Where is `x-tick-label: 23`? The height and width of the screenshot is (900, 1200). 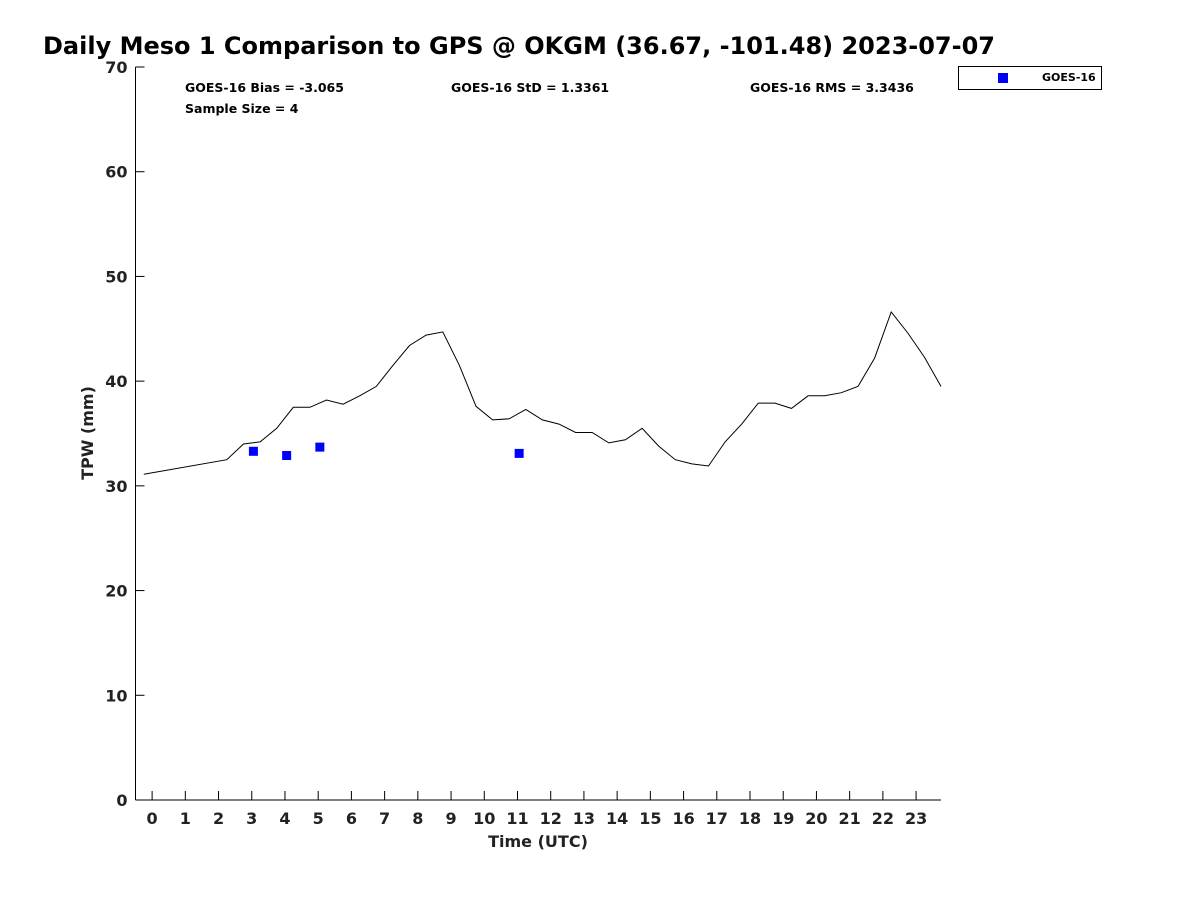 x-tick-label: 23 is located at coordinates (916, 818).